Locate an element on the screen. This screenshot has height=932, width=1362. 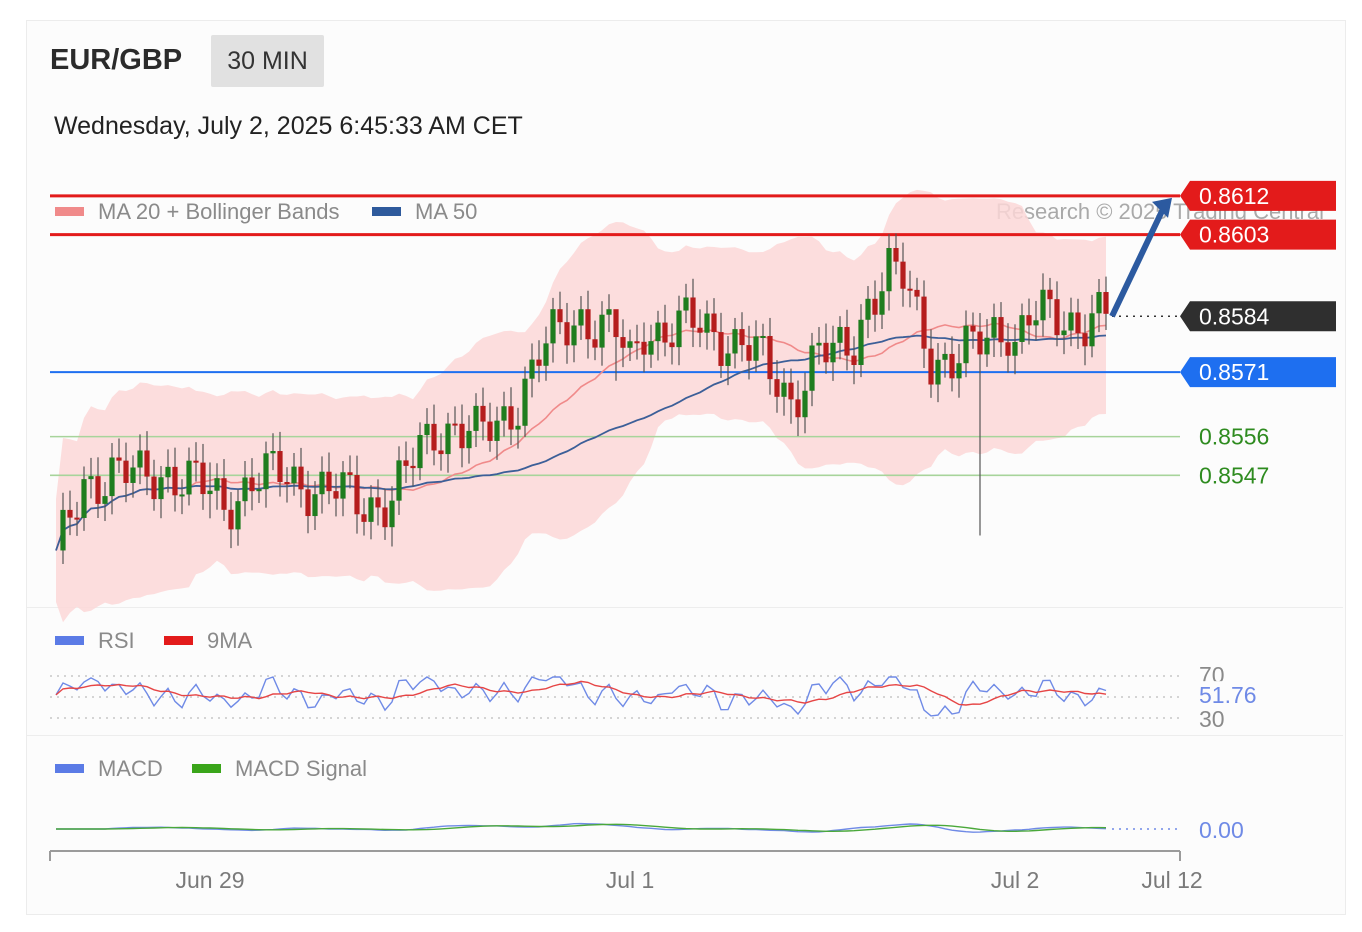
level-label-0-8547: 0.8547 is located at coordinates (1234, 475).